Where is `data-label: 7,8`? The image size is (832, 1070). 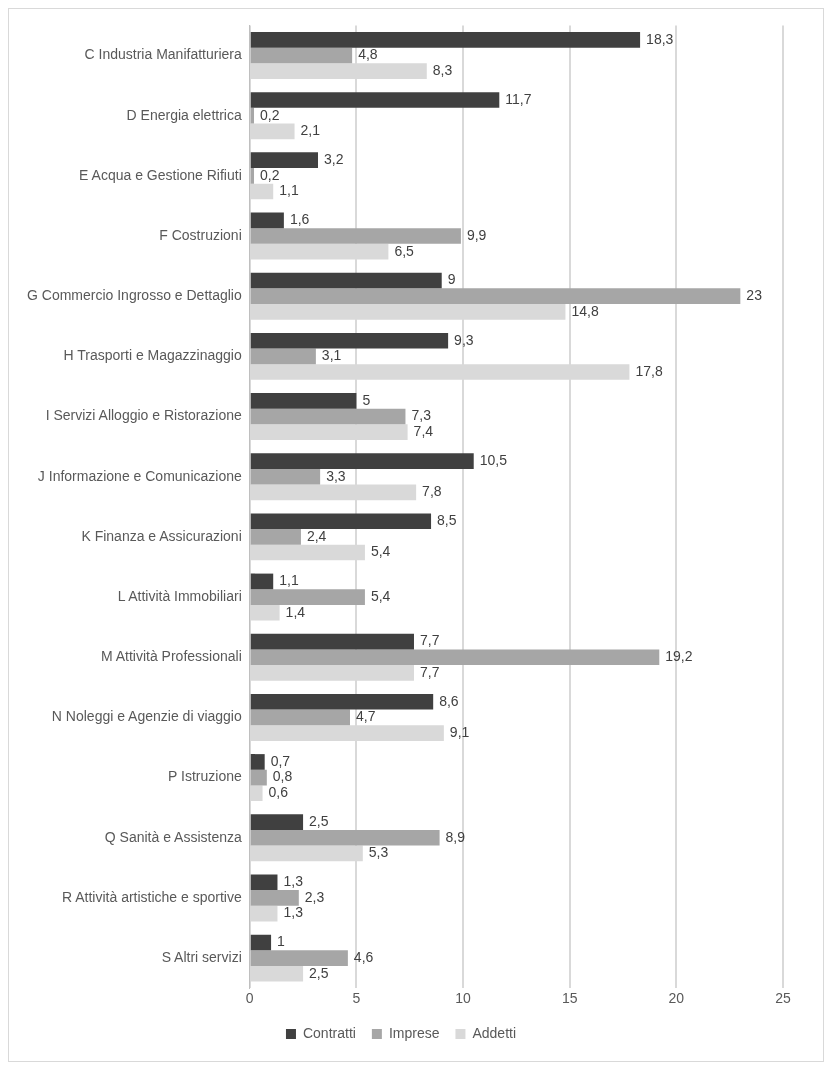 data-label: 7,8 is located at coordinates (432, 491).